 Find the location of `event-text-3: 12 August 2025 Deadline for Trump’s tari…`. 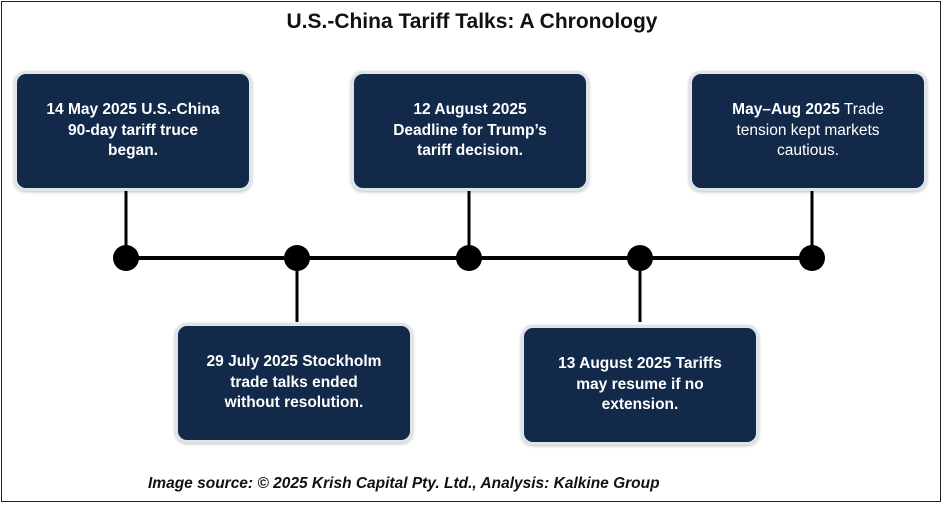

event-text-3: 12 August 2025 Deadline for Trump’s tari… is located at coordinates (470, 130).